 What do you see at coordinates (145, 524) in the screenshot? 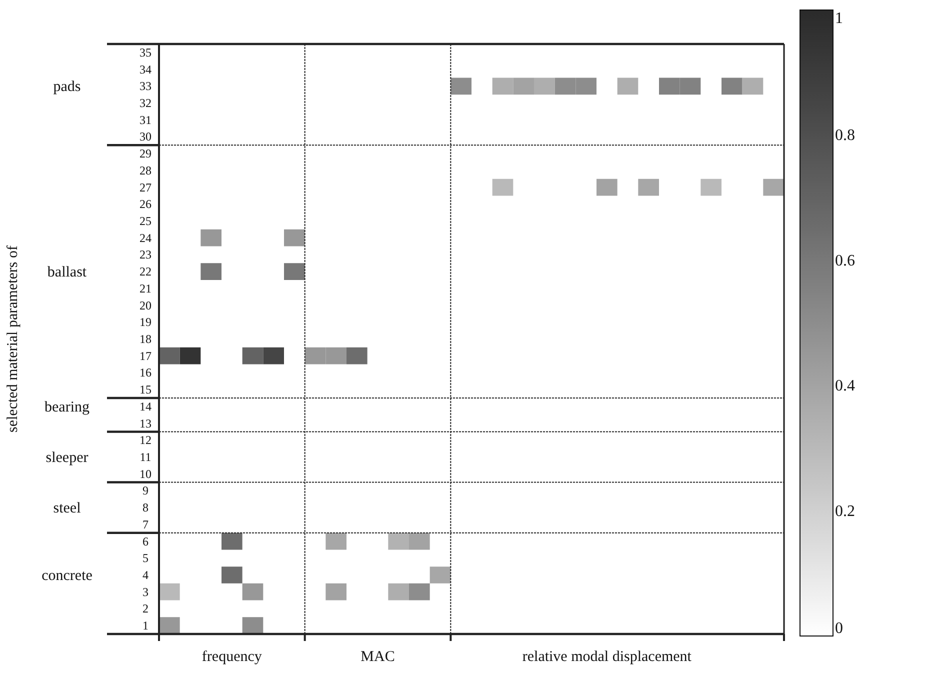
I see `y-tick-label: 7` at bounding box center [145, 524].